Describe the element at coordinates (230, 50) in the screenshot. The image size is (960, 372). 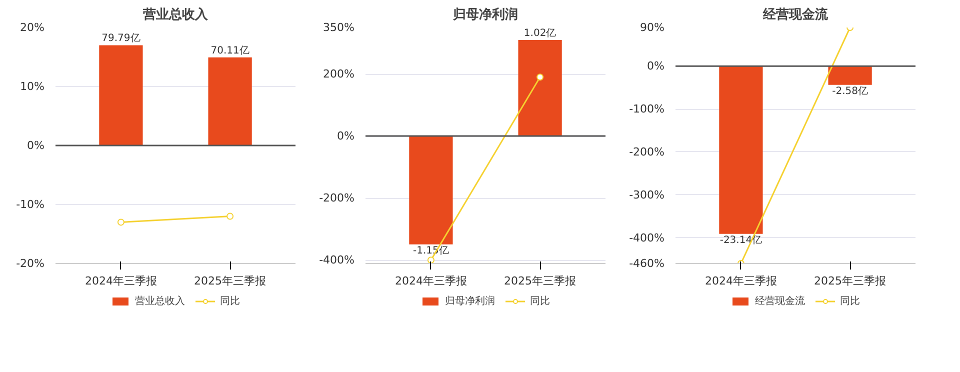
I see `data-label: 70.11亿` at that location.